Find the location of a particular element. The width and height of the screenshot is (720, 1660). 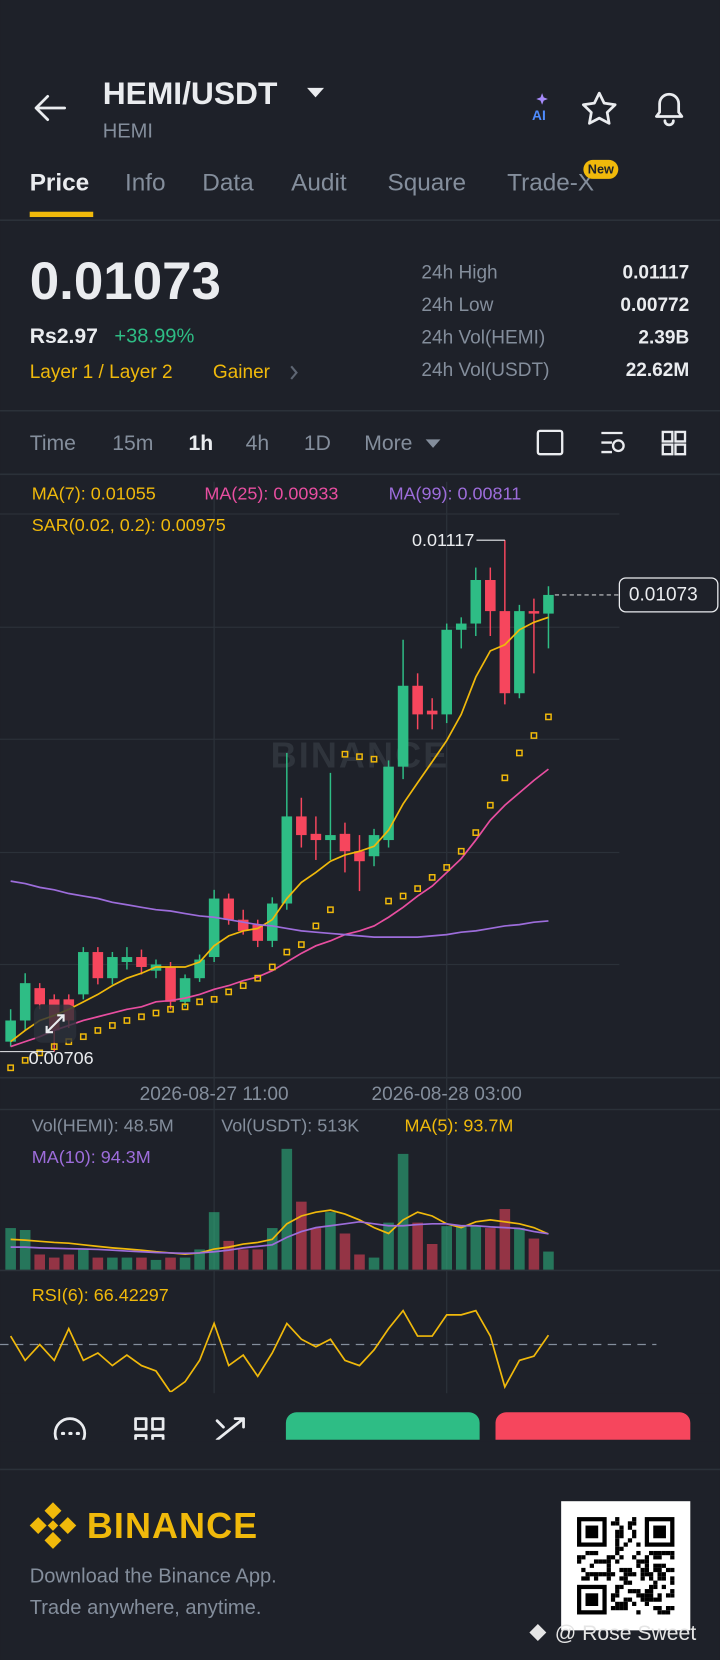

legend-entry: SAR(0.02, 0.2): 0.00975 is located at coordinates (129, 525).